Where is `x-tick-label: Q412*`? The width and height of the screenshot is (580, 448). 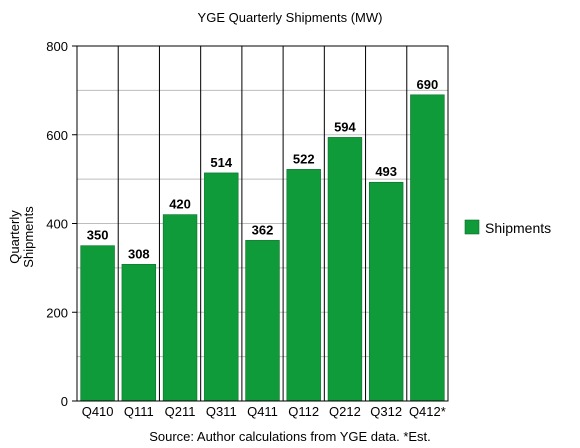
x-tick-label: Q412* is located at coordinates (427, 411).